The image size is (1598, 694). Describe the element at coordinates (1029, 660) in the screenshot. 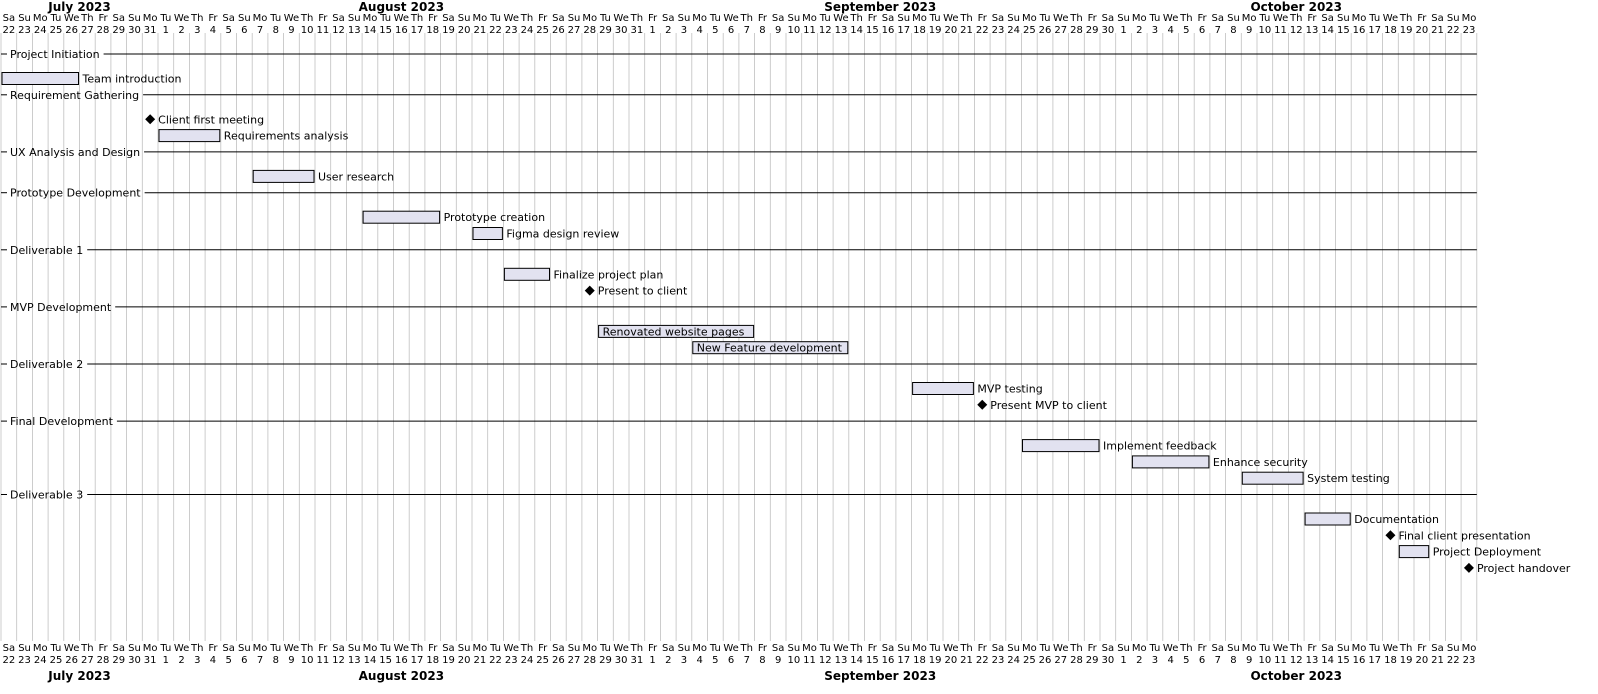

I see `day-number-label: 25` at that location.